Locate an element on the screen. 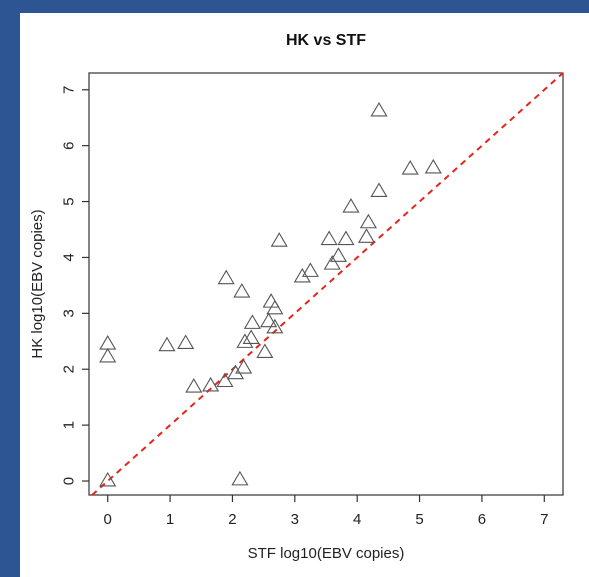  y-tick-label: 6 is located at coordinates (69, 145).